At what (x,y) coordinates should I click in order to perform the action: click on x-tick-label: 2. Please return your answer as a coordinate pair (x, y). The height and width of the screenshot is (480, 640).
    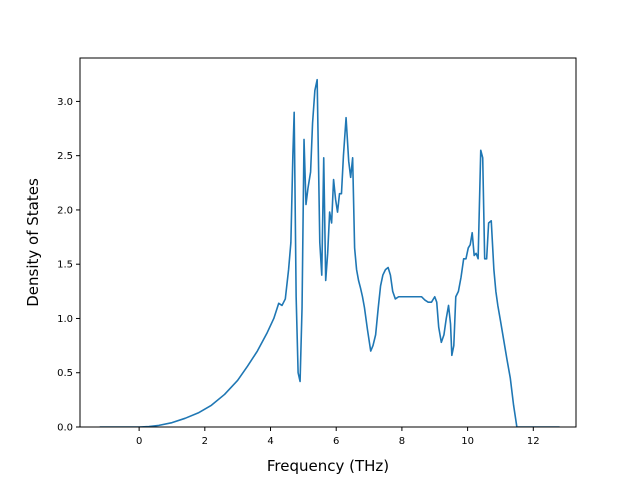
    Looking at the image, I should click on (205, 441).